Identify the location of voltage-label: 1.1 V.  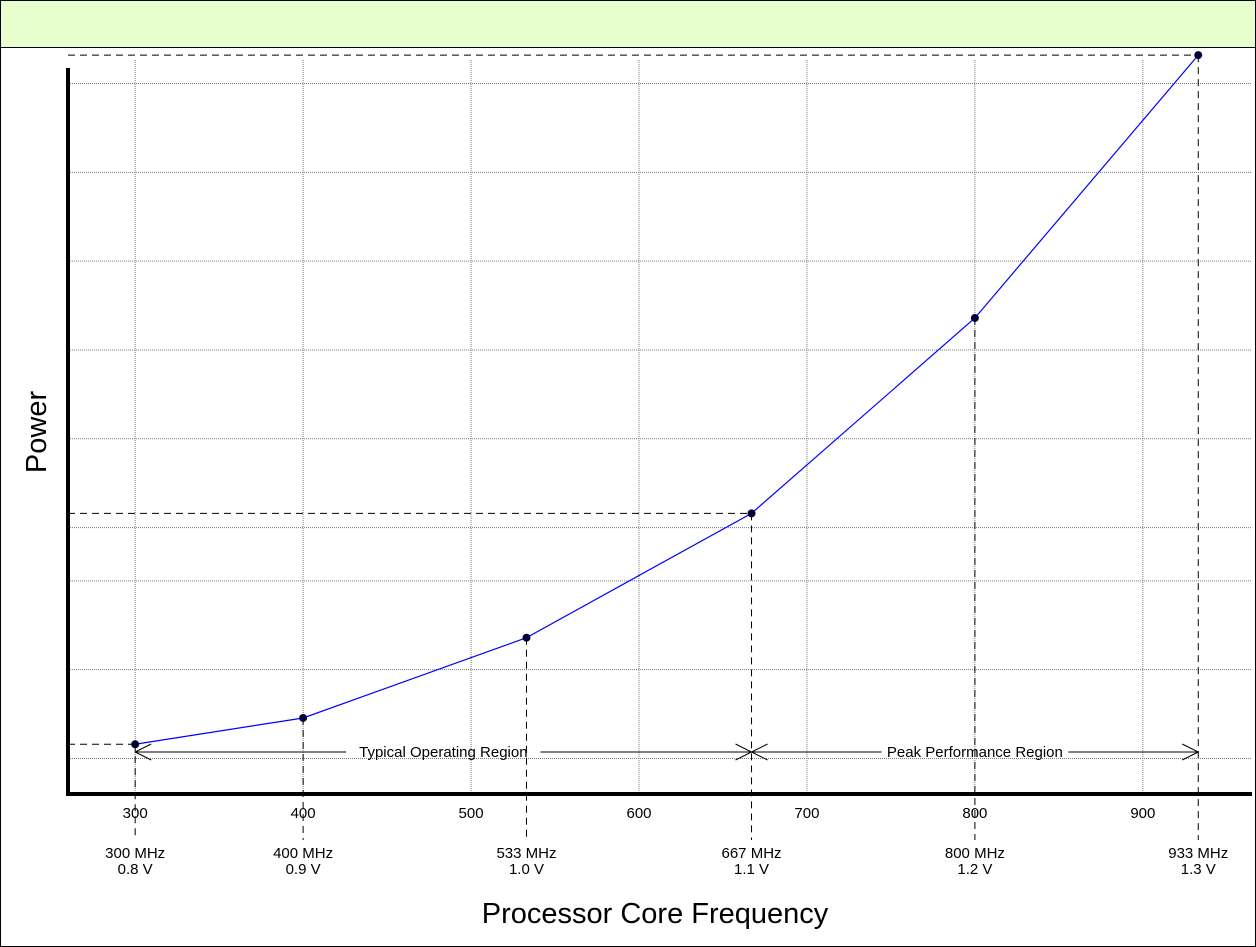
(751, 869).